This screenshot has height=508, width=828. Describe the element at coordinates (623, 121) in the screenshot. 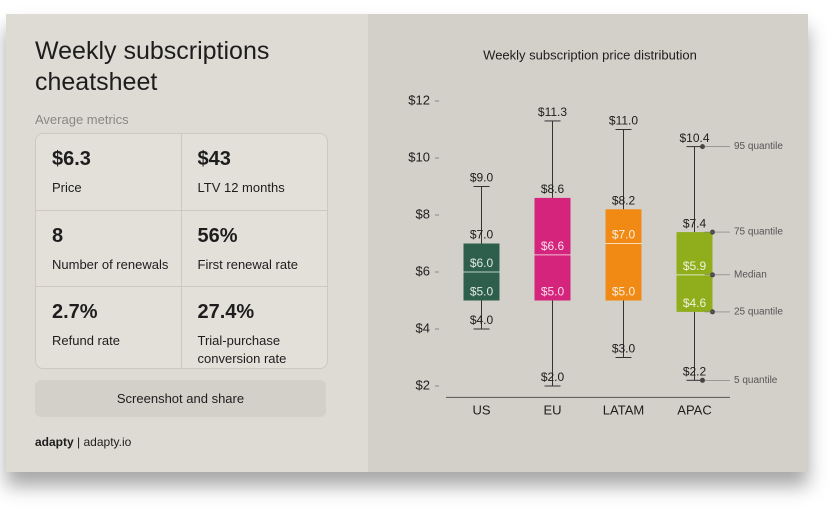

I see `value-label: $11.0` at that location.